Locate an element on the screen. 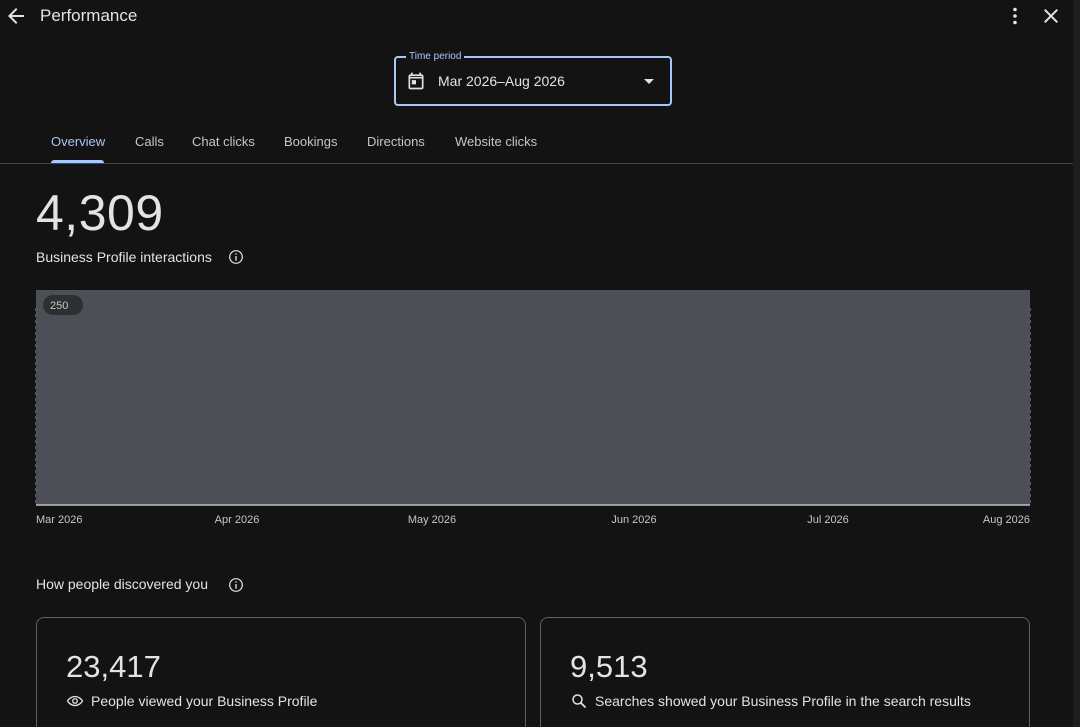 Image resolution: width=1080 pixels, height=727 pixels. more-vert-icon is located at coordinates (1015, 16).